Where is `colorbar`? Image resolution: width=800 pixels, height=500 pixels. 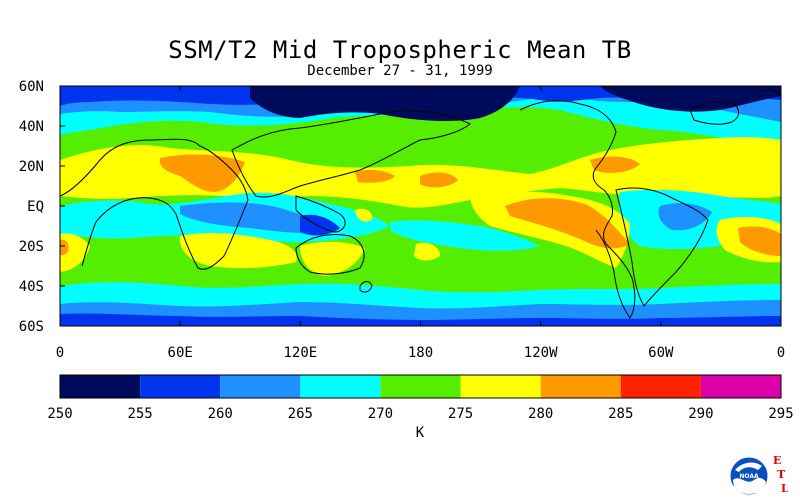 colorbar is located at coordinates (420, 386).